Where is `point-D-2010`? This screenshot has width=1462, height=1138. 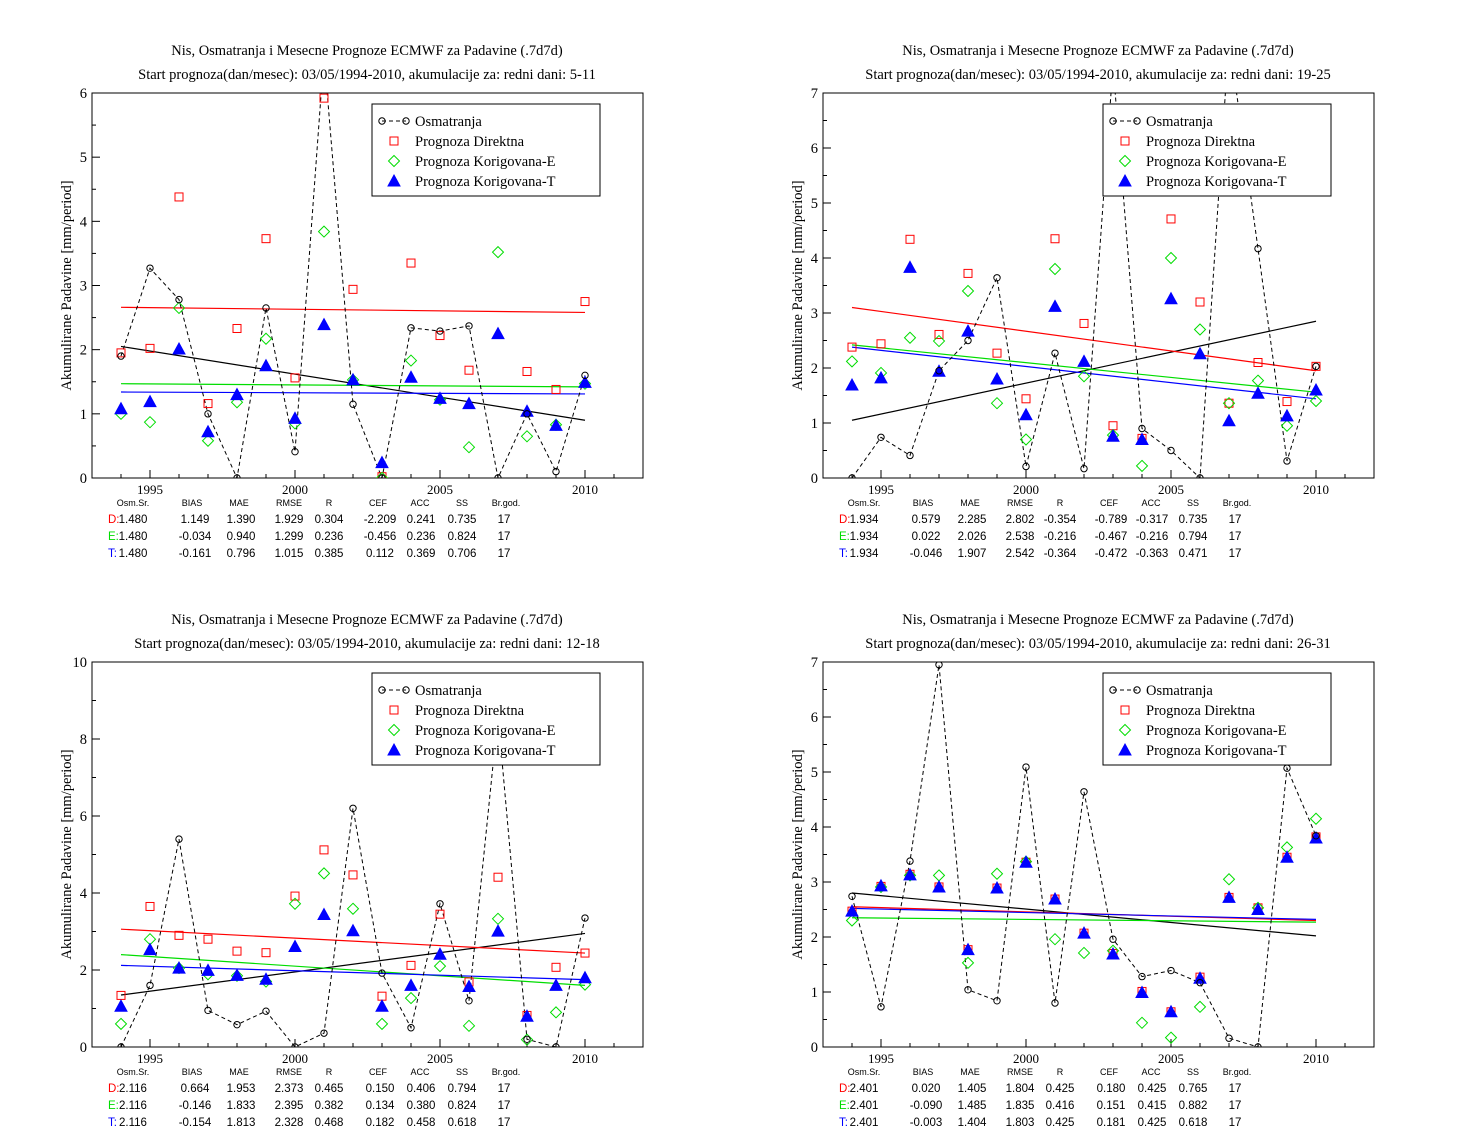 point-D-2010 is located at coordinates (585, 953).